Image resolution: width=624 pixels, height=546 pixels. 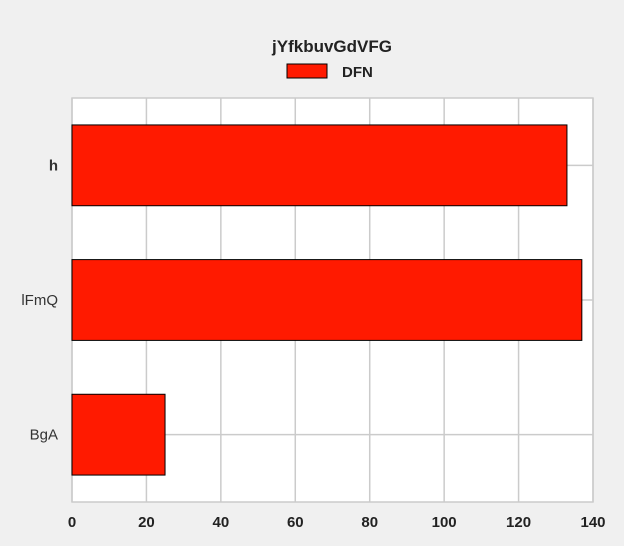 What do you see at coordinates (53, 165) in the screenshot?
I see `y-tick-label: h` at bounding box center [53, 165].